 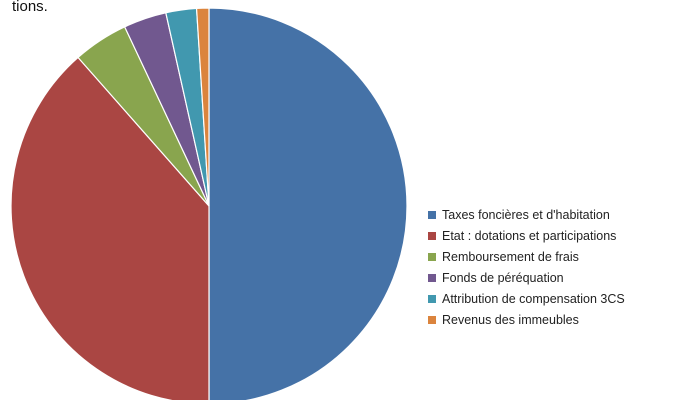 What do you see at coordinates (503, 277) in the screenshot?
I see `legend-label: Fonds de péréquation` at bounding box center [503, 277].